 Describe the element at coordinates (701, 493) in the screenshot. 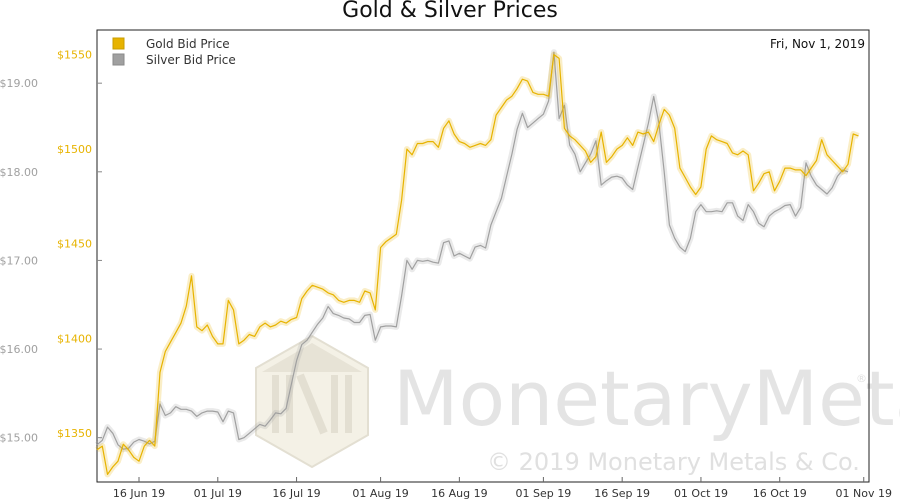

I see `x-tick-label: 01 Oct 19` at that location.